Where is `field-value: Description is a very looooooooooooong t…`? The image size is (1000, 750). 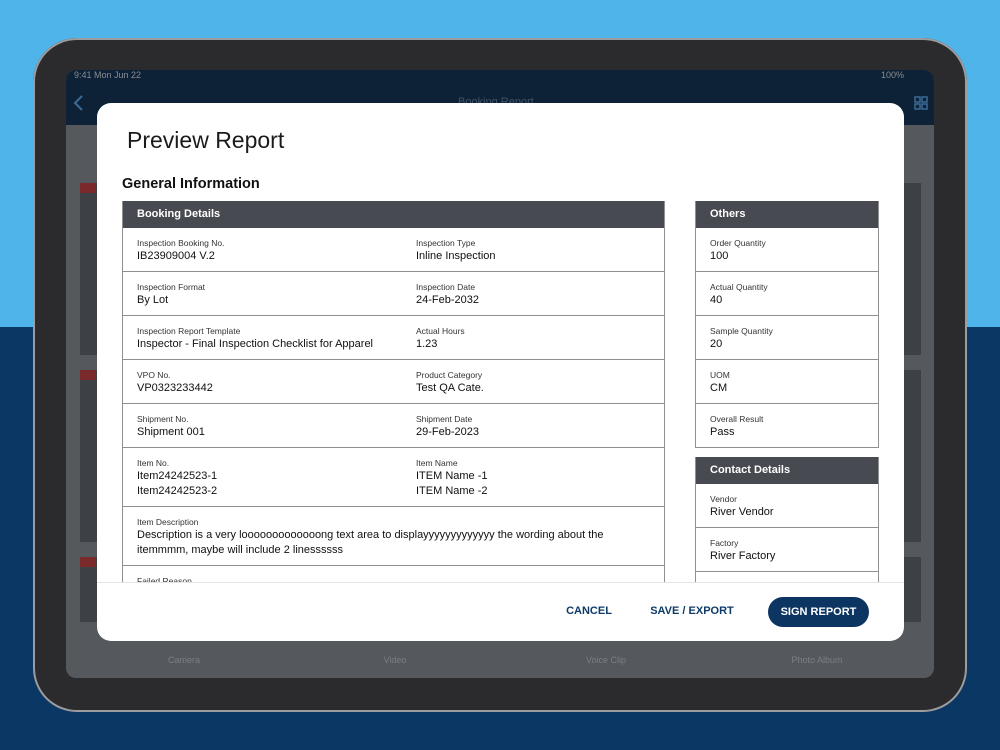 field-value: Description is a very looooooooooooong t… is located at coordinates (370, 542).